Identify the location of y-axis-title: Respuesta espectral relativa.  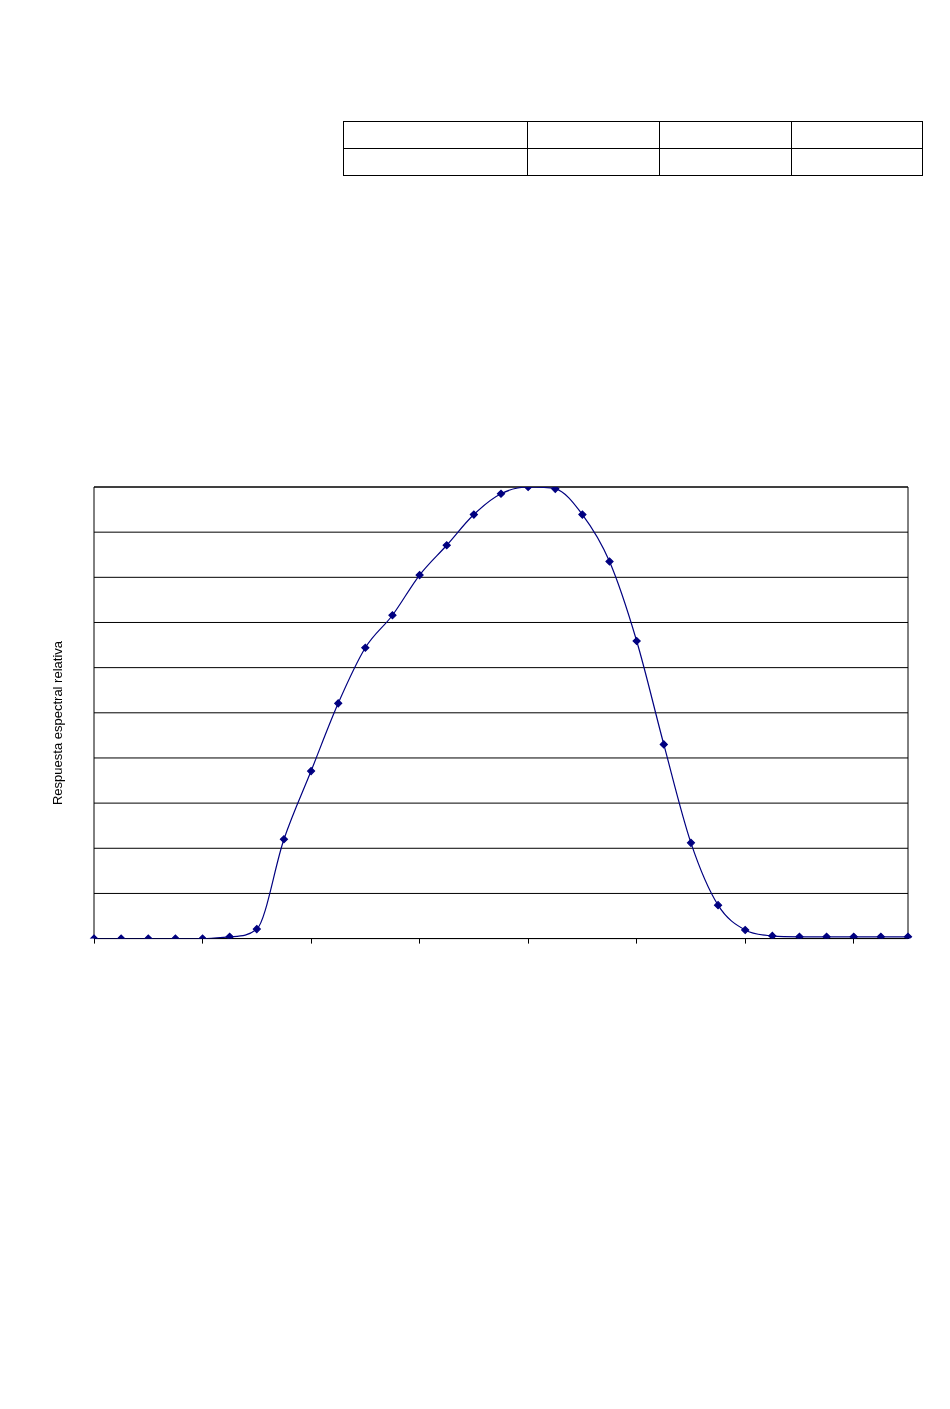
(57, 723).